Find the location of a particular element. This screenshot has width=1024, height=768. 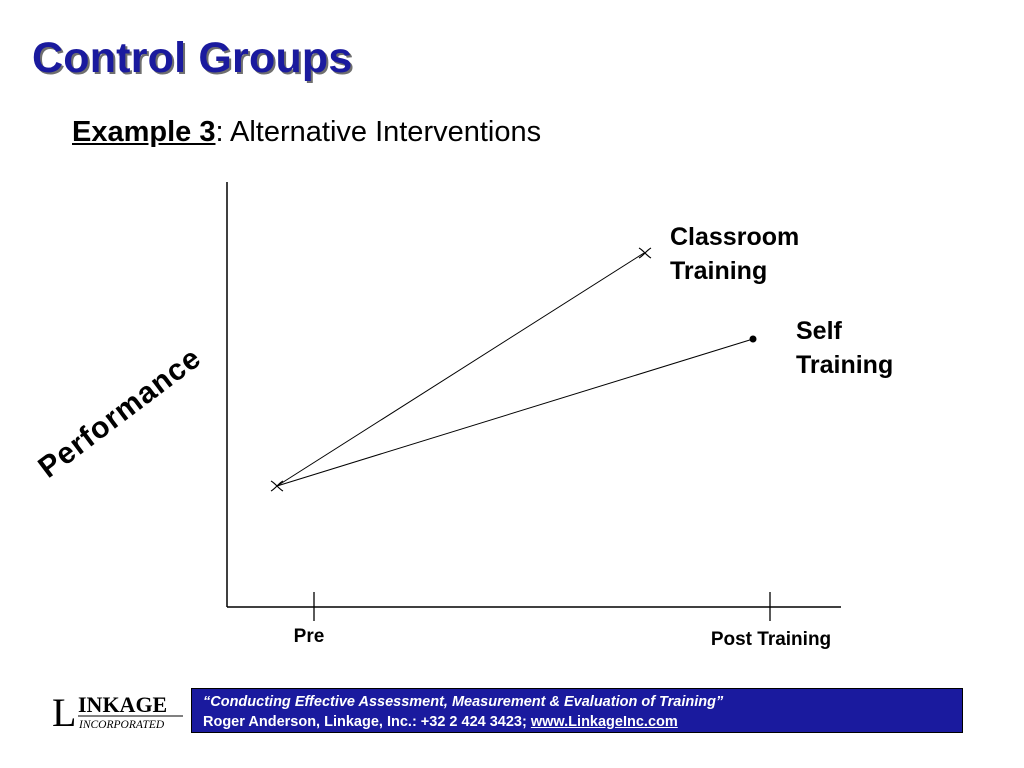

self-training-end-dot is located at coordinates (753, 339).